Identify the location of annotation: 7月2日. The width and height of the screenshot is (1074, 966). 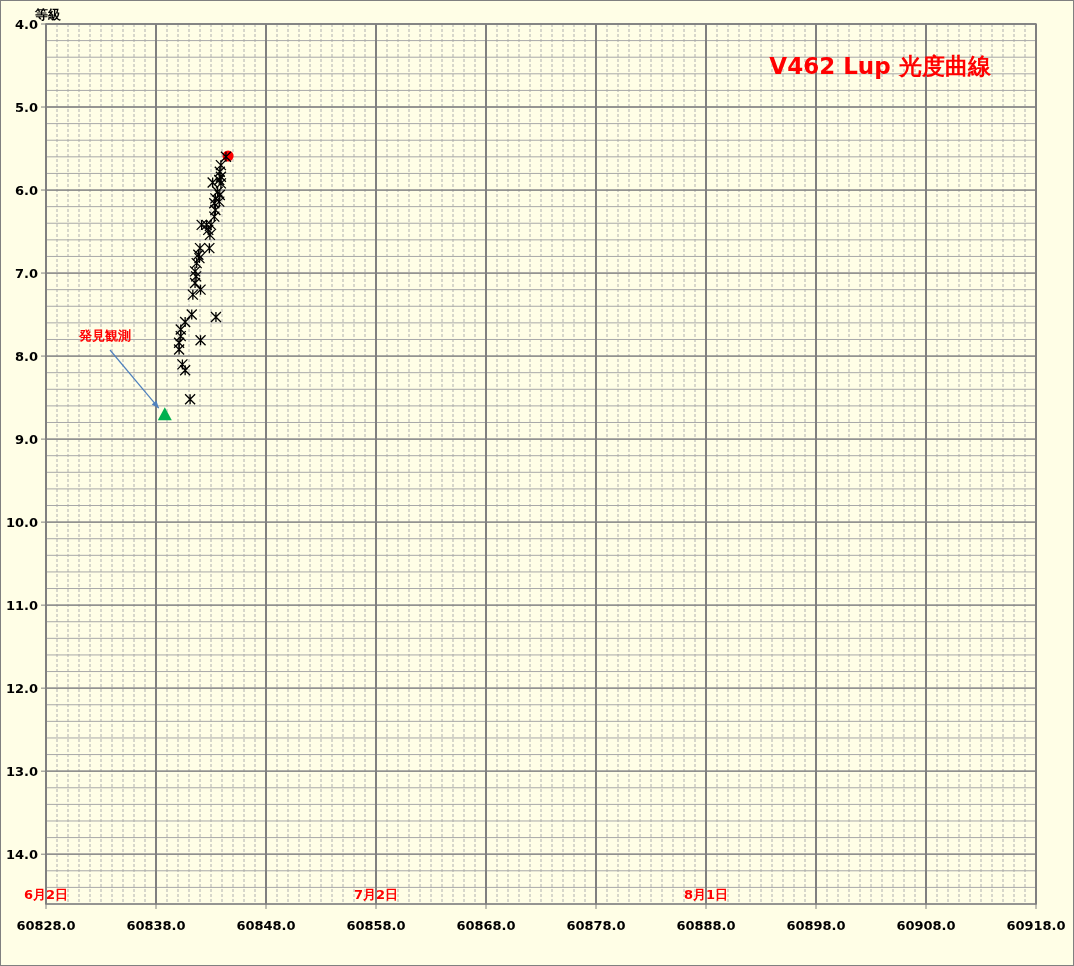
(376, 894).